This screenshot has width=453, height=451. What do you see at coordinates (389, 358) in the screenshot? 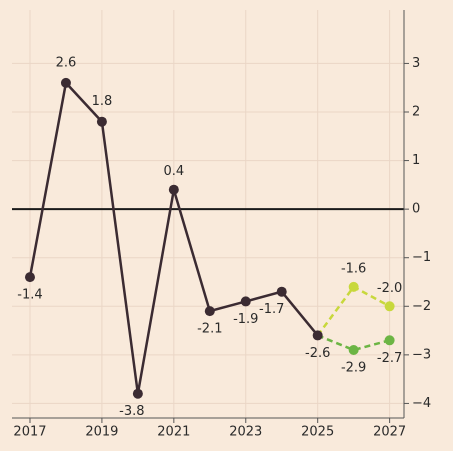
I see `data-label: -2.7` at bounding box center [389, 358].